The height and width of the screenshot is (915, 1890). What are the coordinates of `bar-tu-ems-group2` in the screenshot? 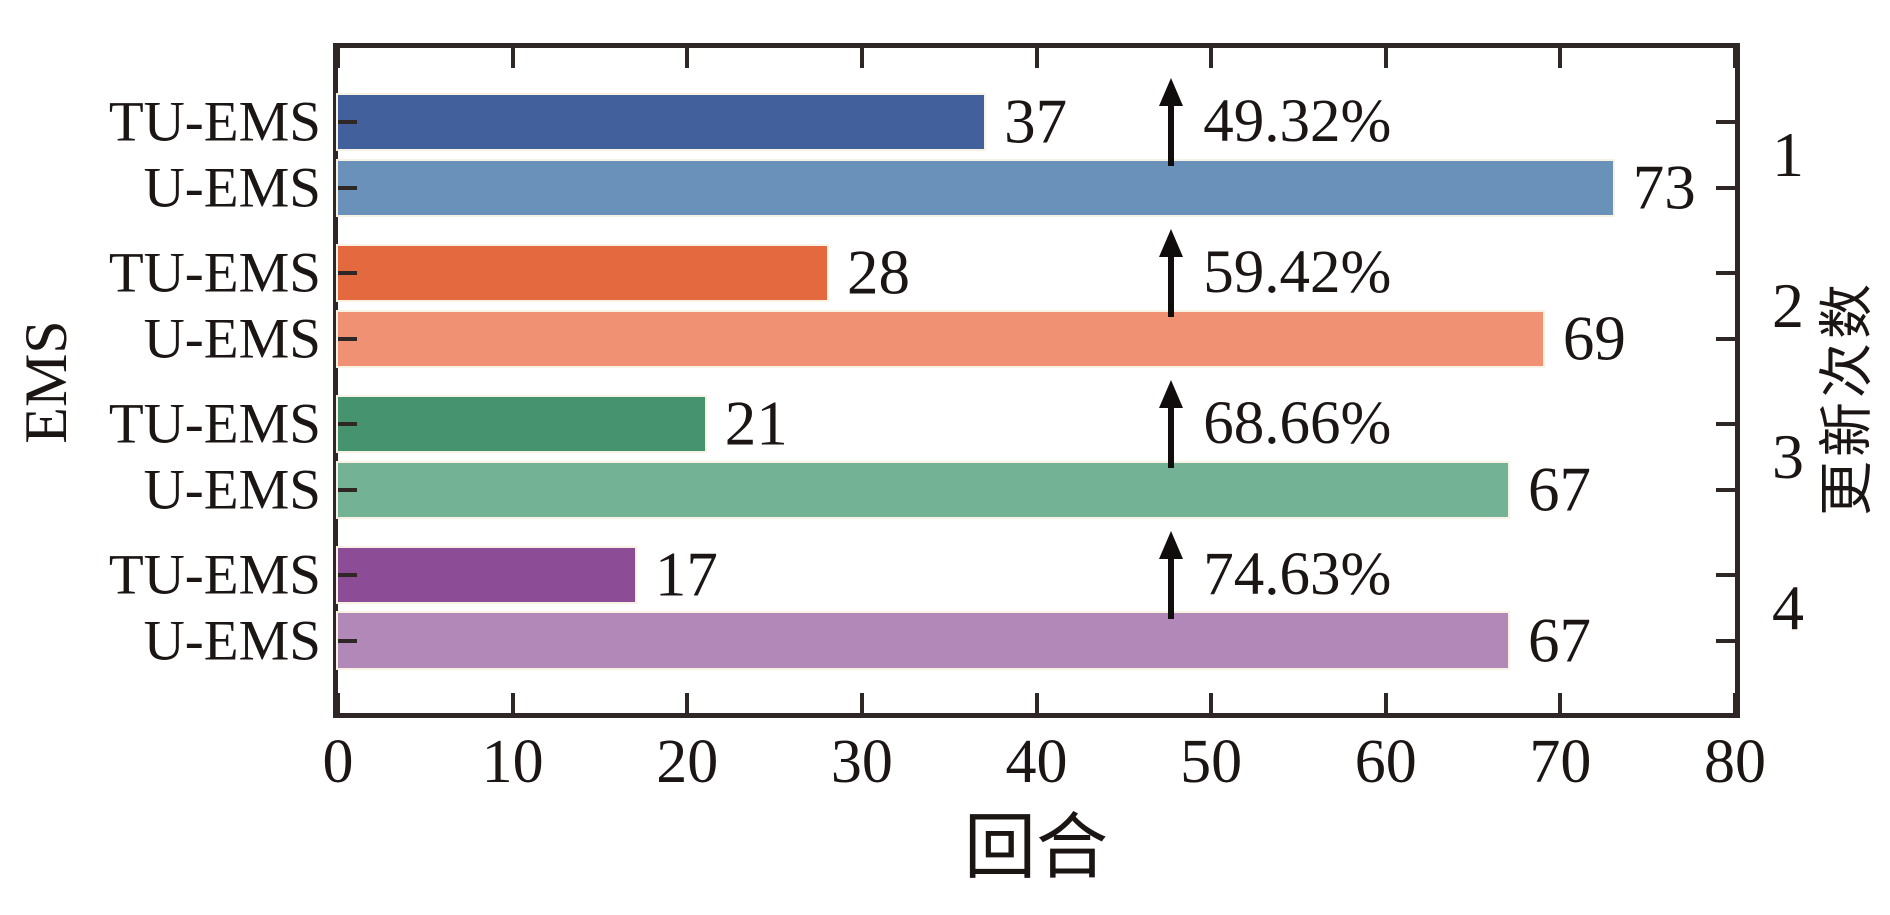 It's located at (582, 272).